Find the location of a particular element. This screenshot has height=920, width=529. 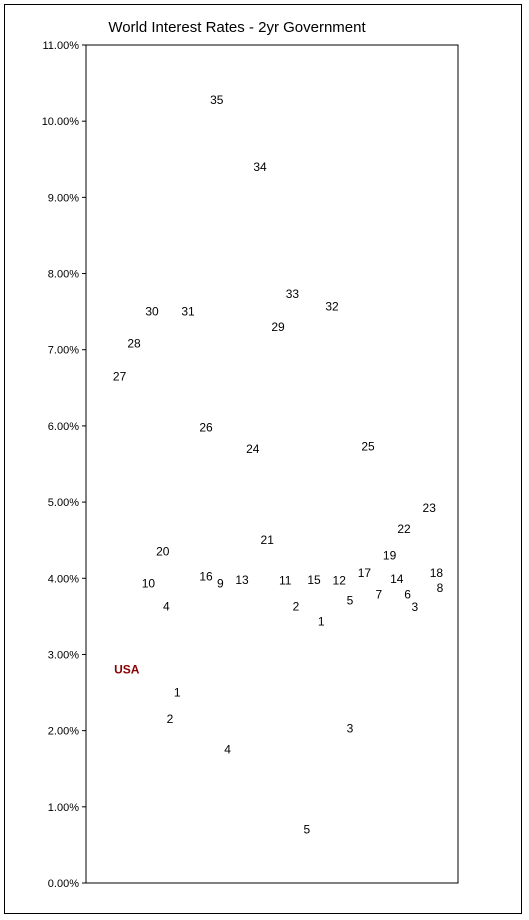

data-point: 35 is located at coordinates (217, 100).